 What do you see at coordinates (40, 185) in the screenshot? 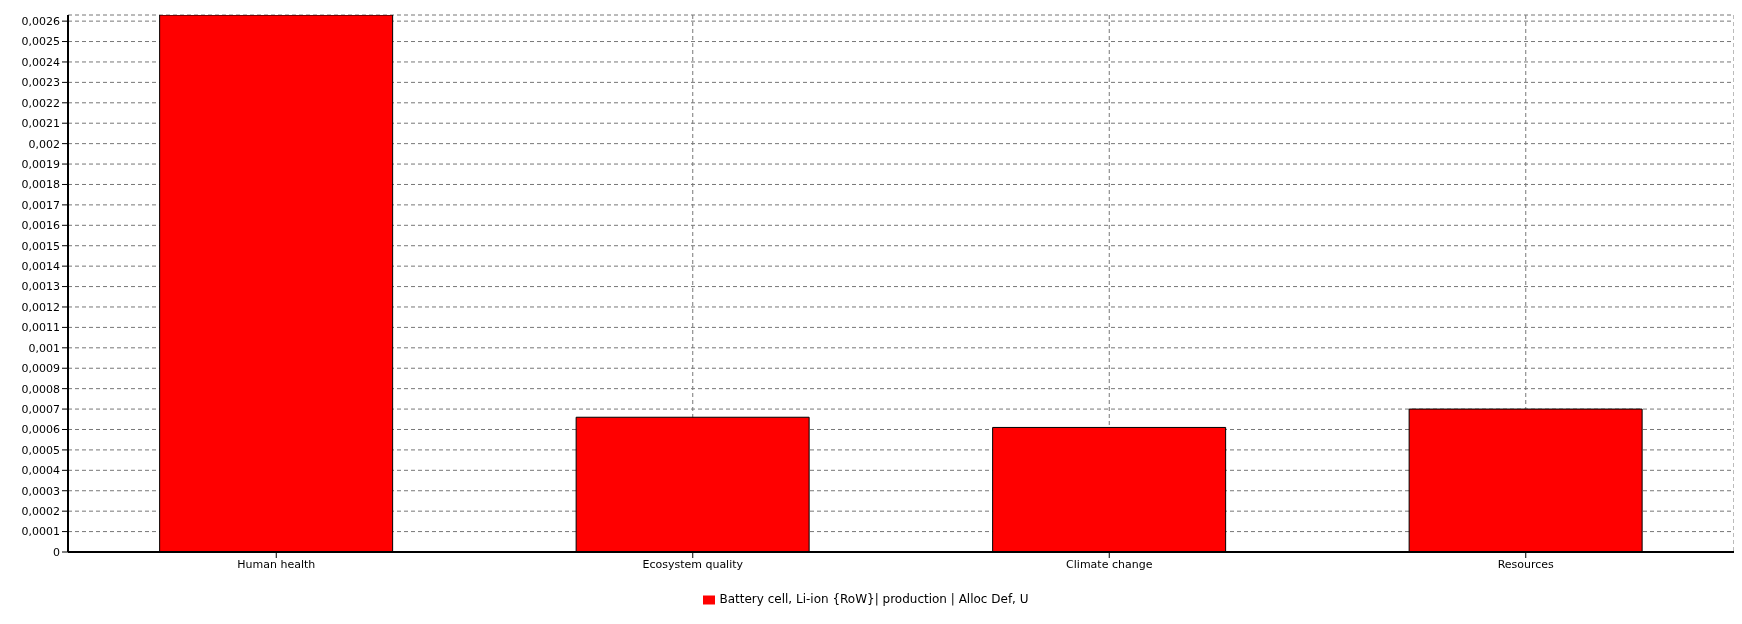
I see `y-tick-label: 0,0018` at bounding box center [40, 185].